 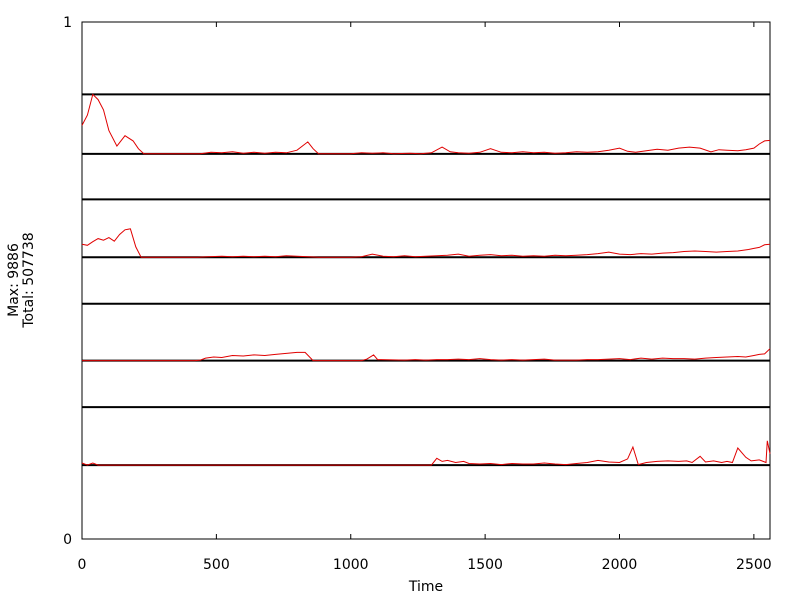 What do you see at coordinates (426, 123) in the screenshot?
I see `band-1-series` at bounding box center [426, 123].